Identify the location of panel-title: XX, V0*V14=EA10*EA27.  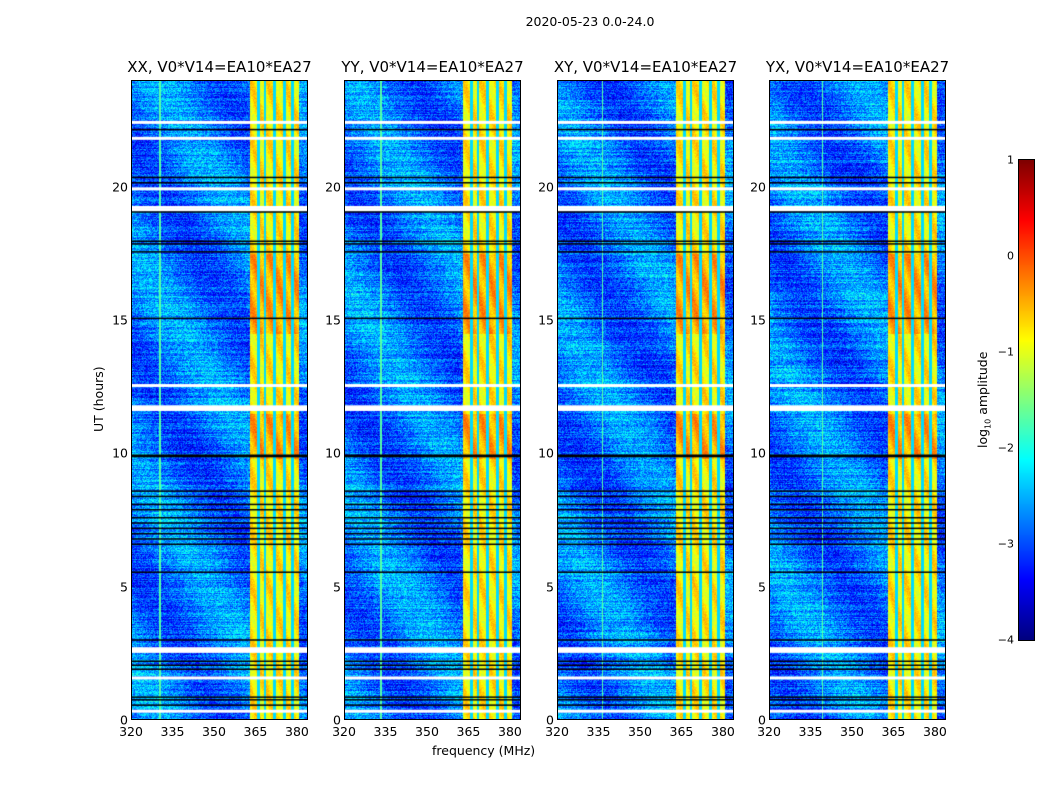
(219, 67).